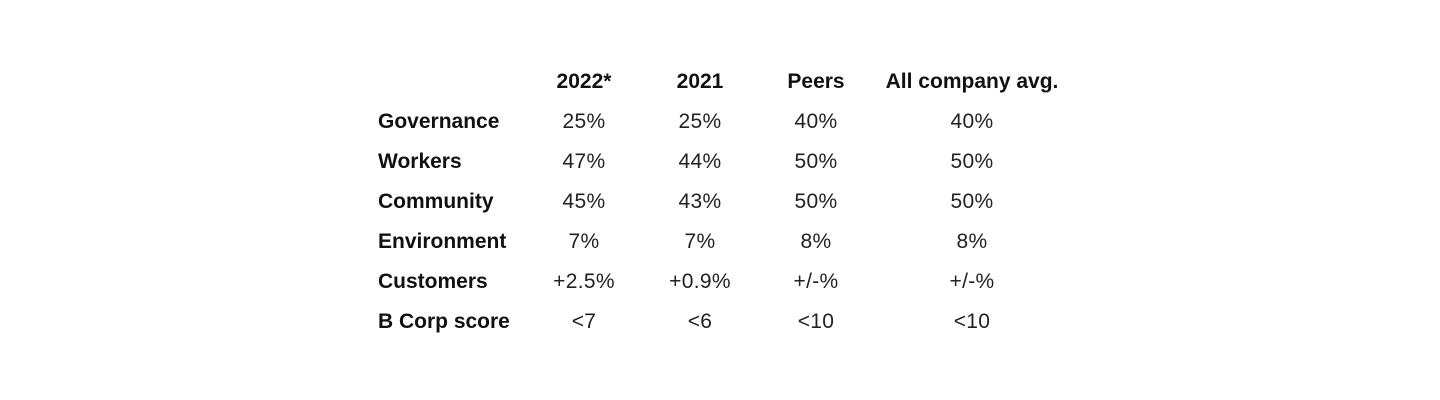 Image resolution: width=1440 pixels, height=400 pixels. What do you see at coordinates (584, 161) in the screenshot?
I see `table-cell: 47%` at bounding box center [584, 161].